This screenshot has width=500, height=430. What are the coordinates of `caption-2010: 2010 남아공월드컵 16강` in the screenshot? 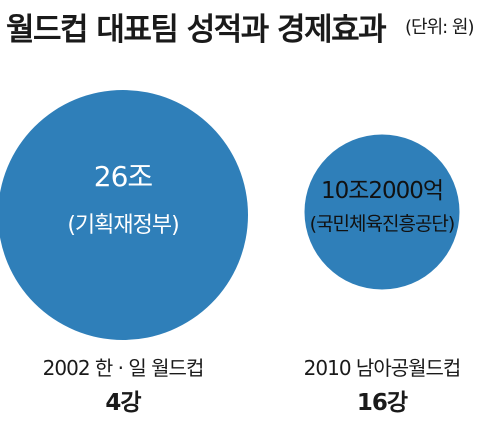 It's located at (381, 384).